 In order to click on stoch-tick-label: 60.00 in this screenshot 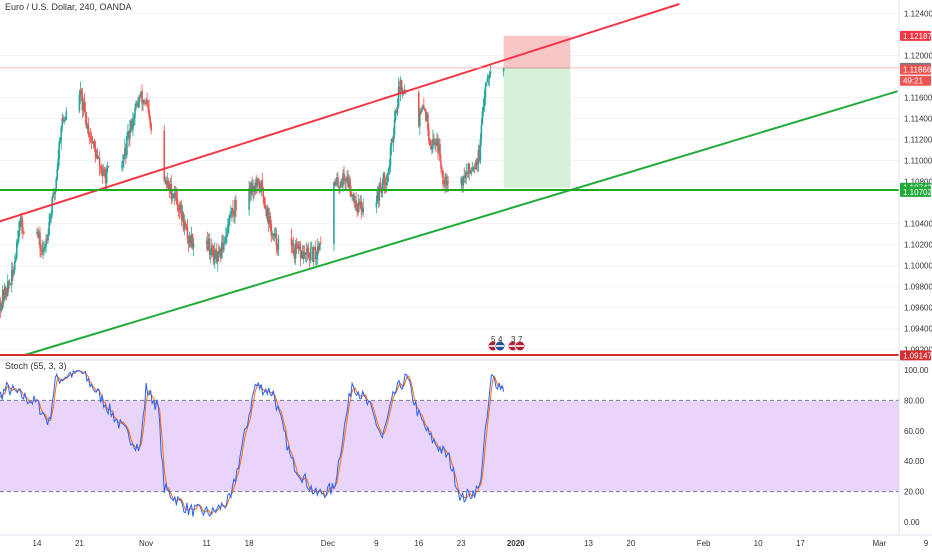, I will do `click(914, 431)`.